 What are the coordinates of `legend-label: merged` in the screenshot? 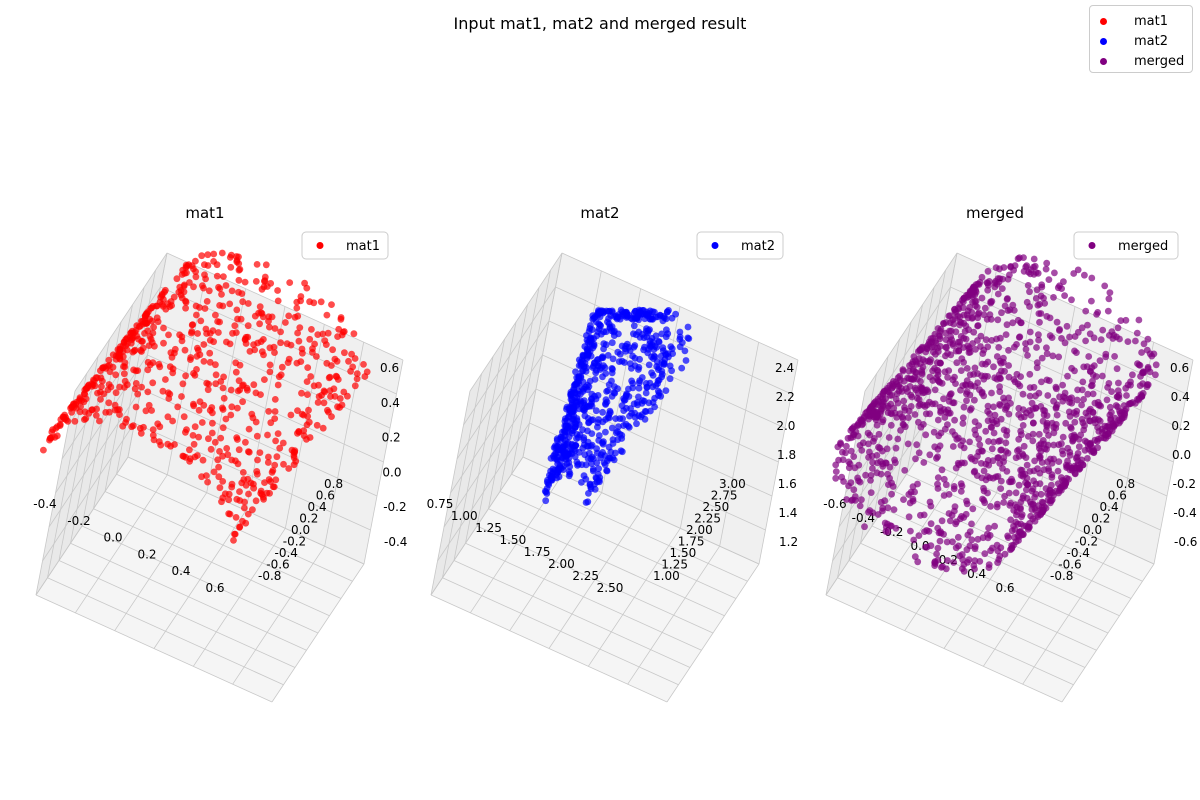 It's located at (1159, 61).